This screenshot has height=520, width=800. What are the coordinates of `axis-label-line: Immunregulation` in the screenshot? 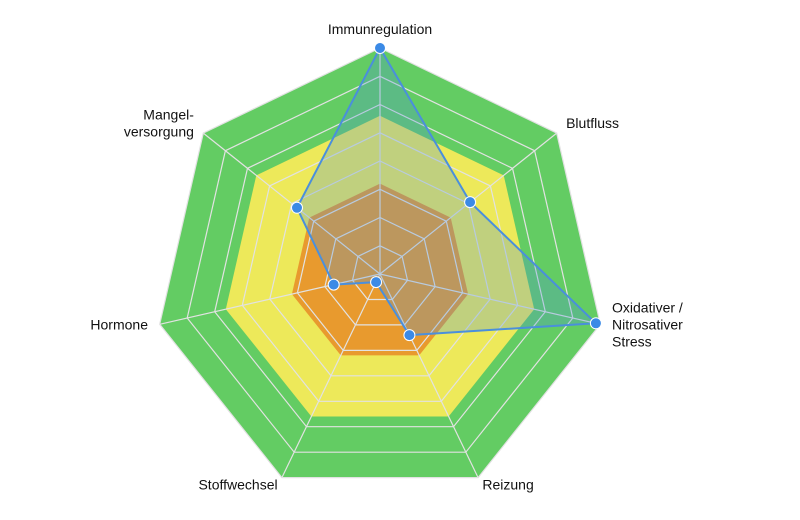 It's located at (380, 29).